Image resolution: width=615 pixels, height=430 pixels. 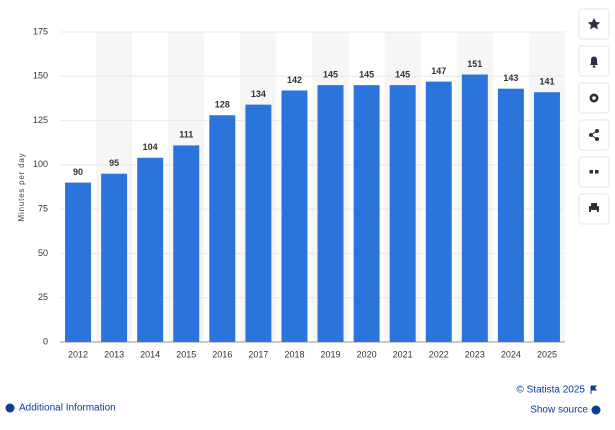 I want to click on x-tick-label: 2017, so click(x=258, y=354).